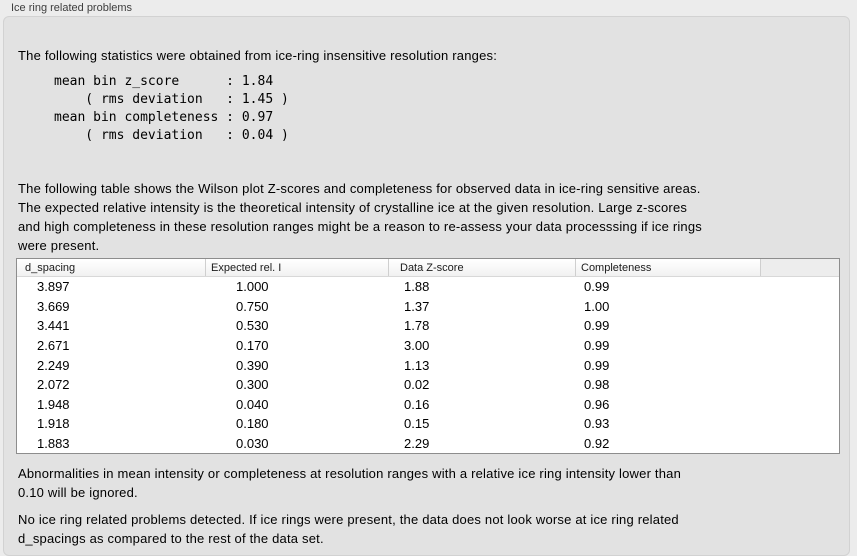 This screenshot has width=857, height=556. I want to click on table-row: 1.948 0.040 0.16 0.96, so click(428, 404).